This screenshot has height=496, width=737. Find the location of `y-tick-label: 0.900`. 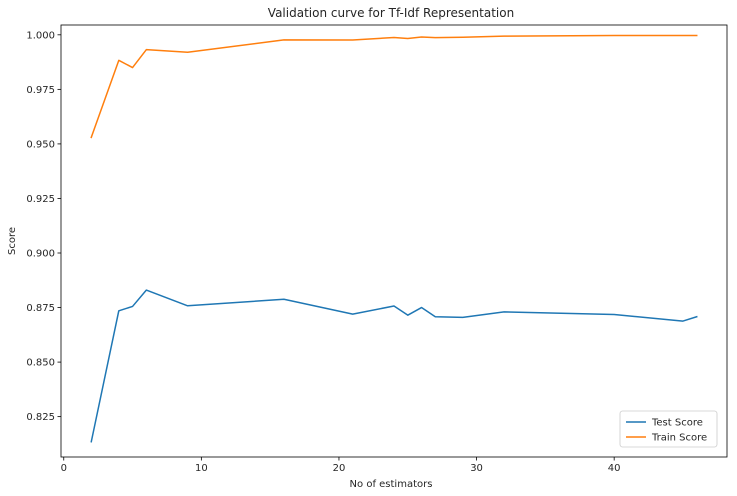

y-tick-label: 0.900 is located at coordinates (40, 254).